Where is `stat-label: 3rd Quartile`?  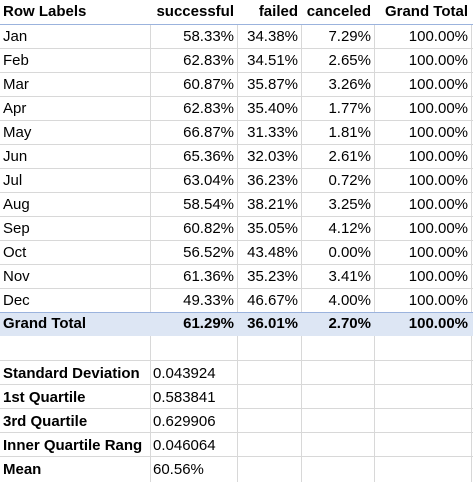
stat-label: 3rd Quartile is located at coordinates (45, 421).